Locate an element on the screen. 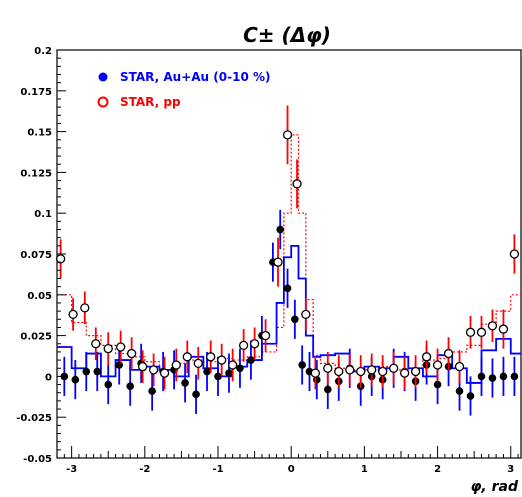  y-tick-label: -0.05 is located at coordinates (37, 459).